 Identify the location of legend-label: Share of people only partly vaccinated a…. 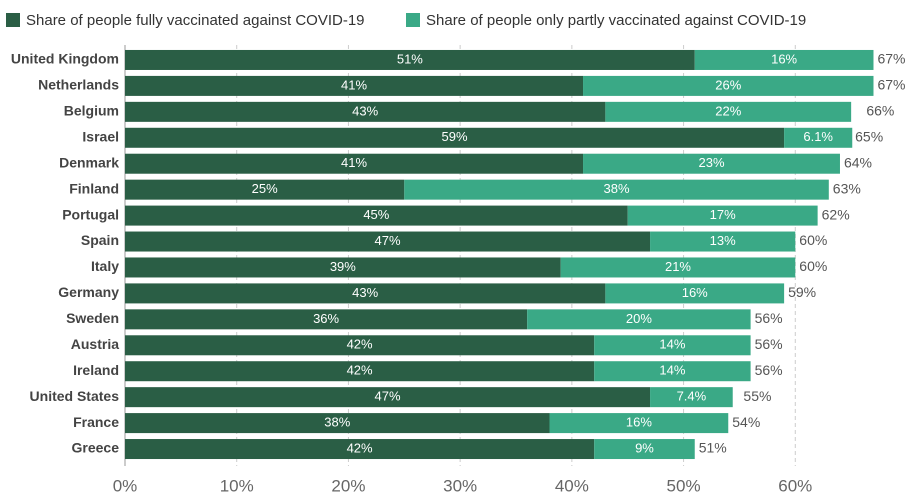
(616, 20).